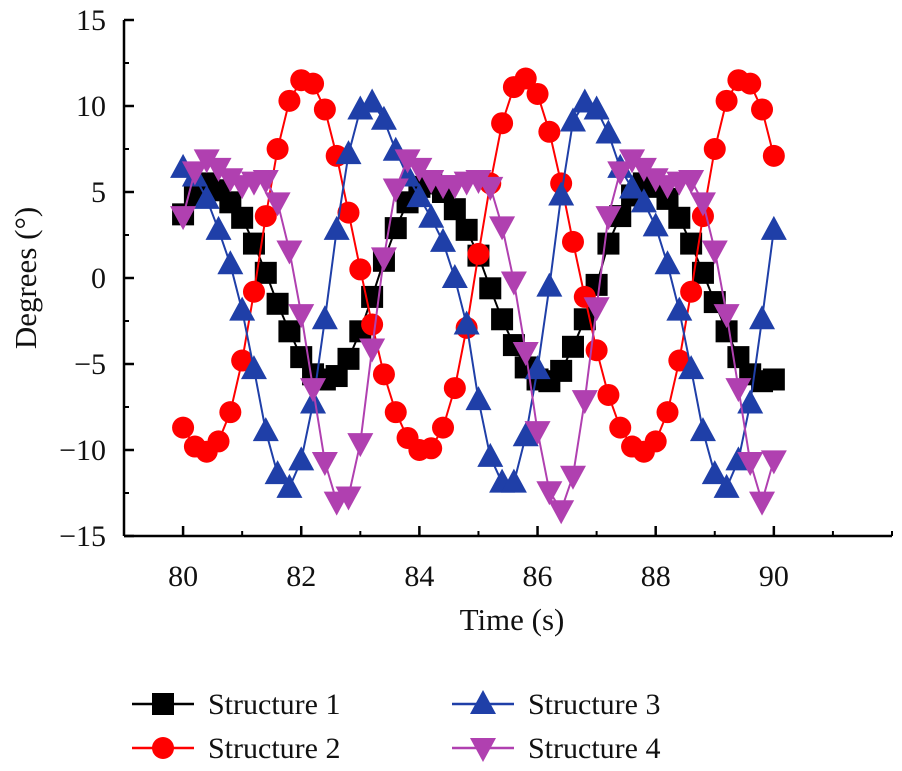  What do you see at coordinates (25, 278) in the screenshot?
I see `y-axis-label: Degrees (°)` at bounding box center [25, 278].